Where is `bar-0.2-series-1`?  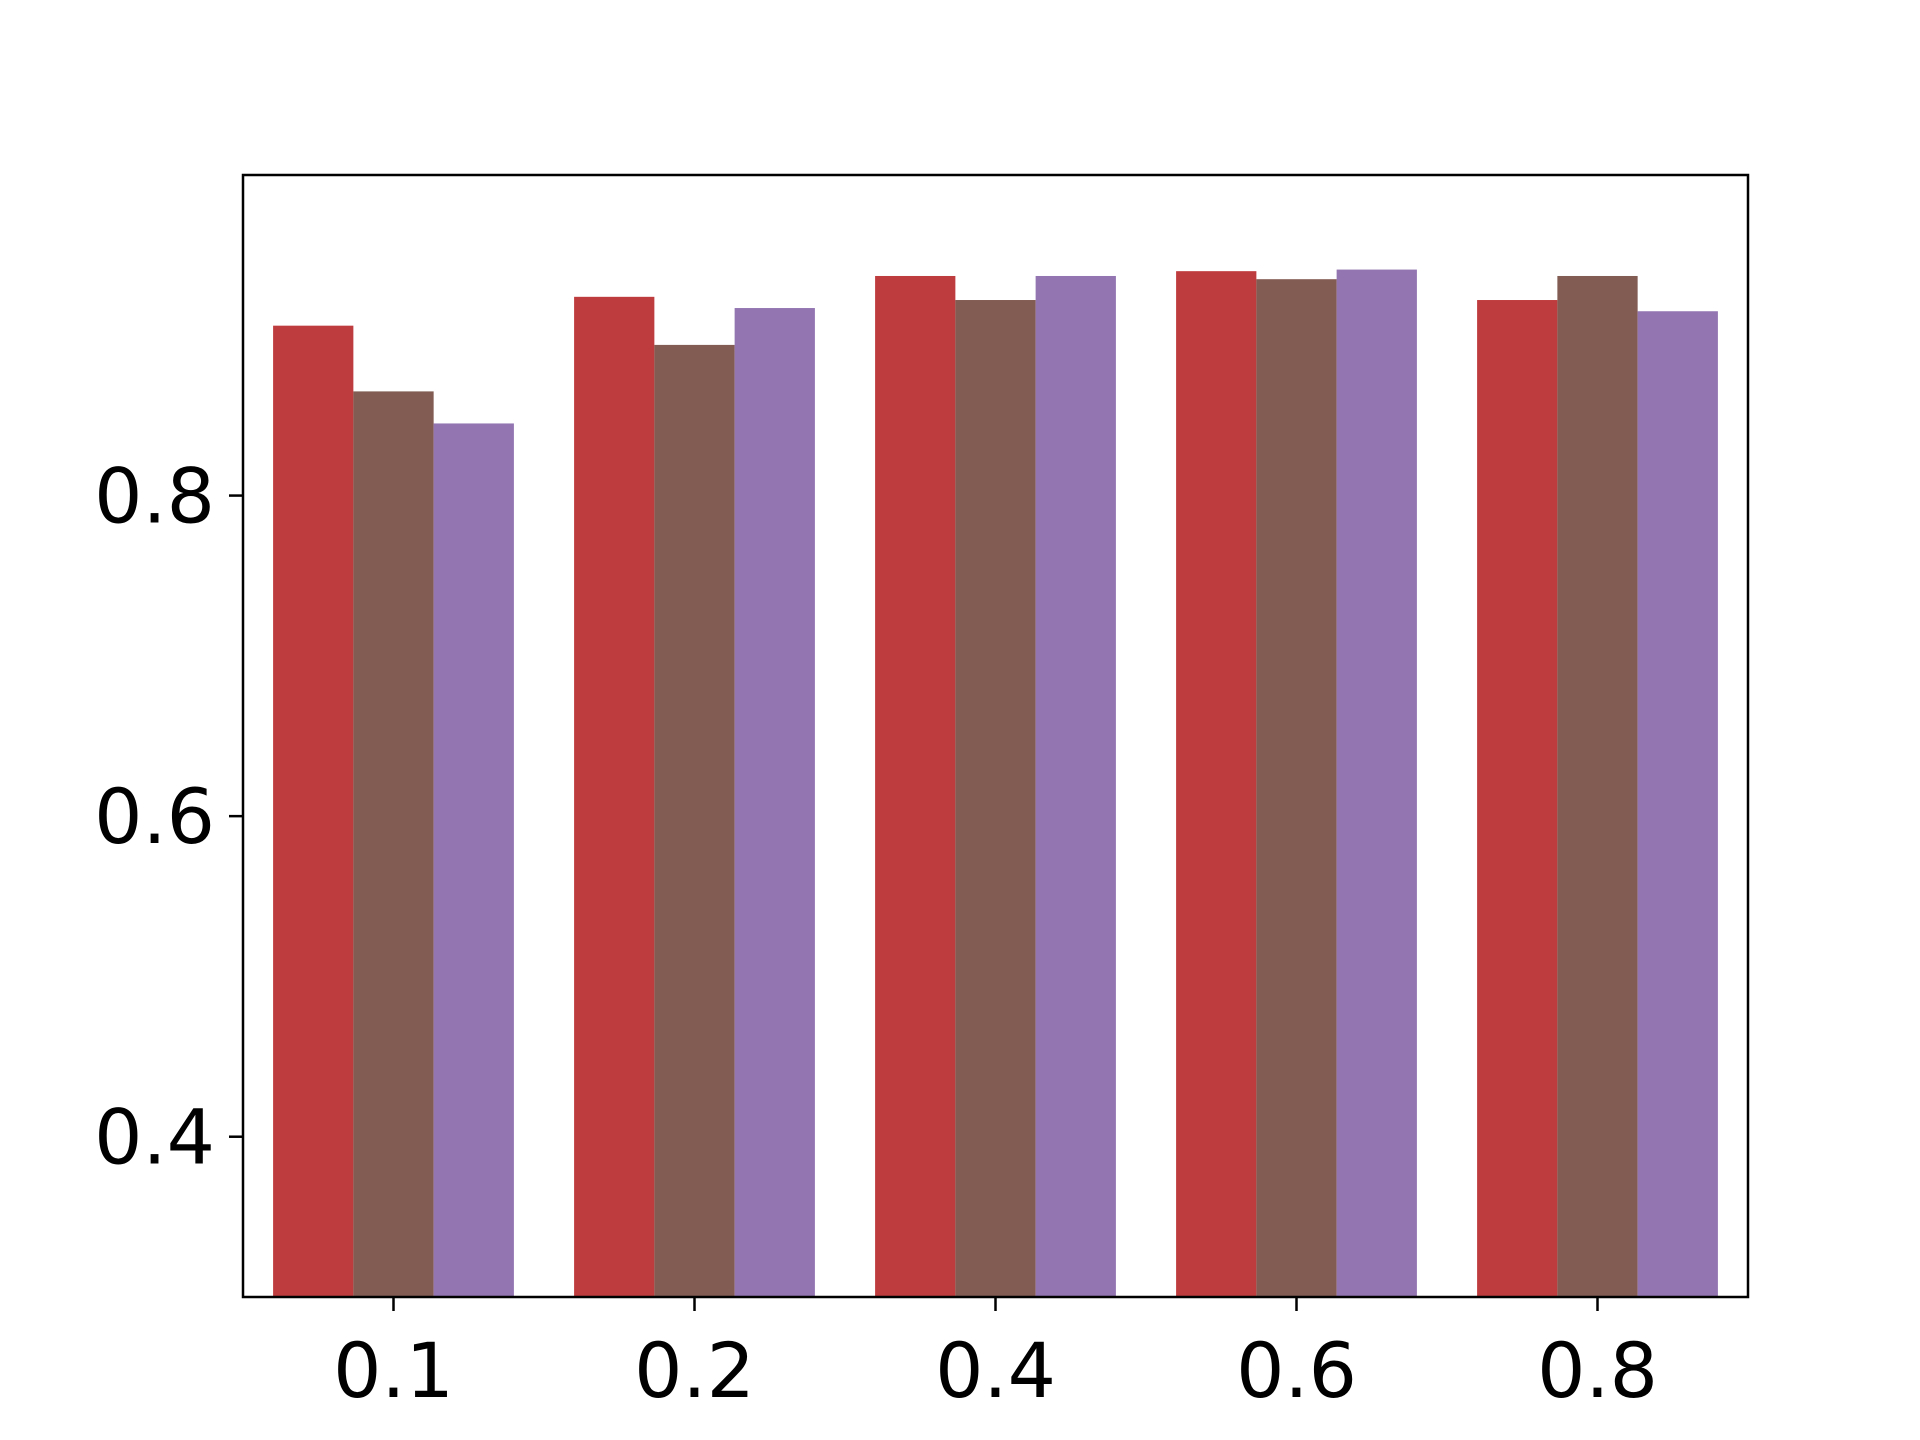 bar-0.2-series-1 is located at coordinates (614, 796).